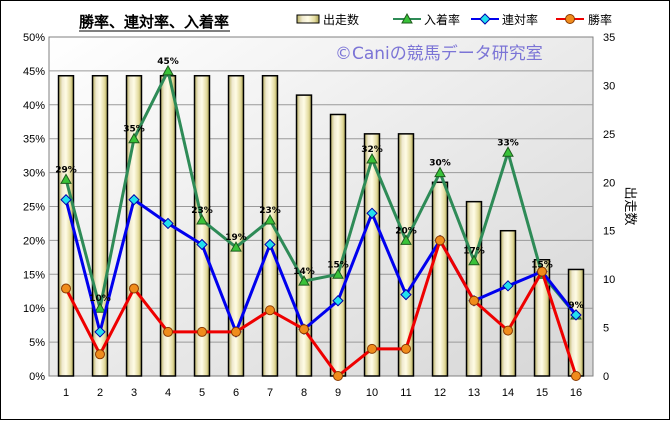  Describe the element at coordinates (338, 393) in the screenshot. I see `x-tick-label: 9` at that location.